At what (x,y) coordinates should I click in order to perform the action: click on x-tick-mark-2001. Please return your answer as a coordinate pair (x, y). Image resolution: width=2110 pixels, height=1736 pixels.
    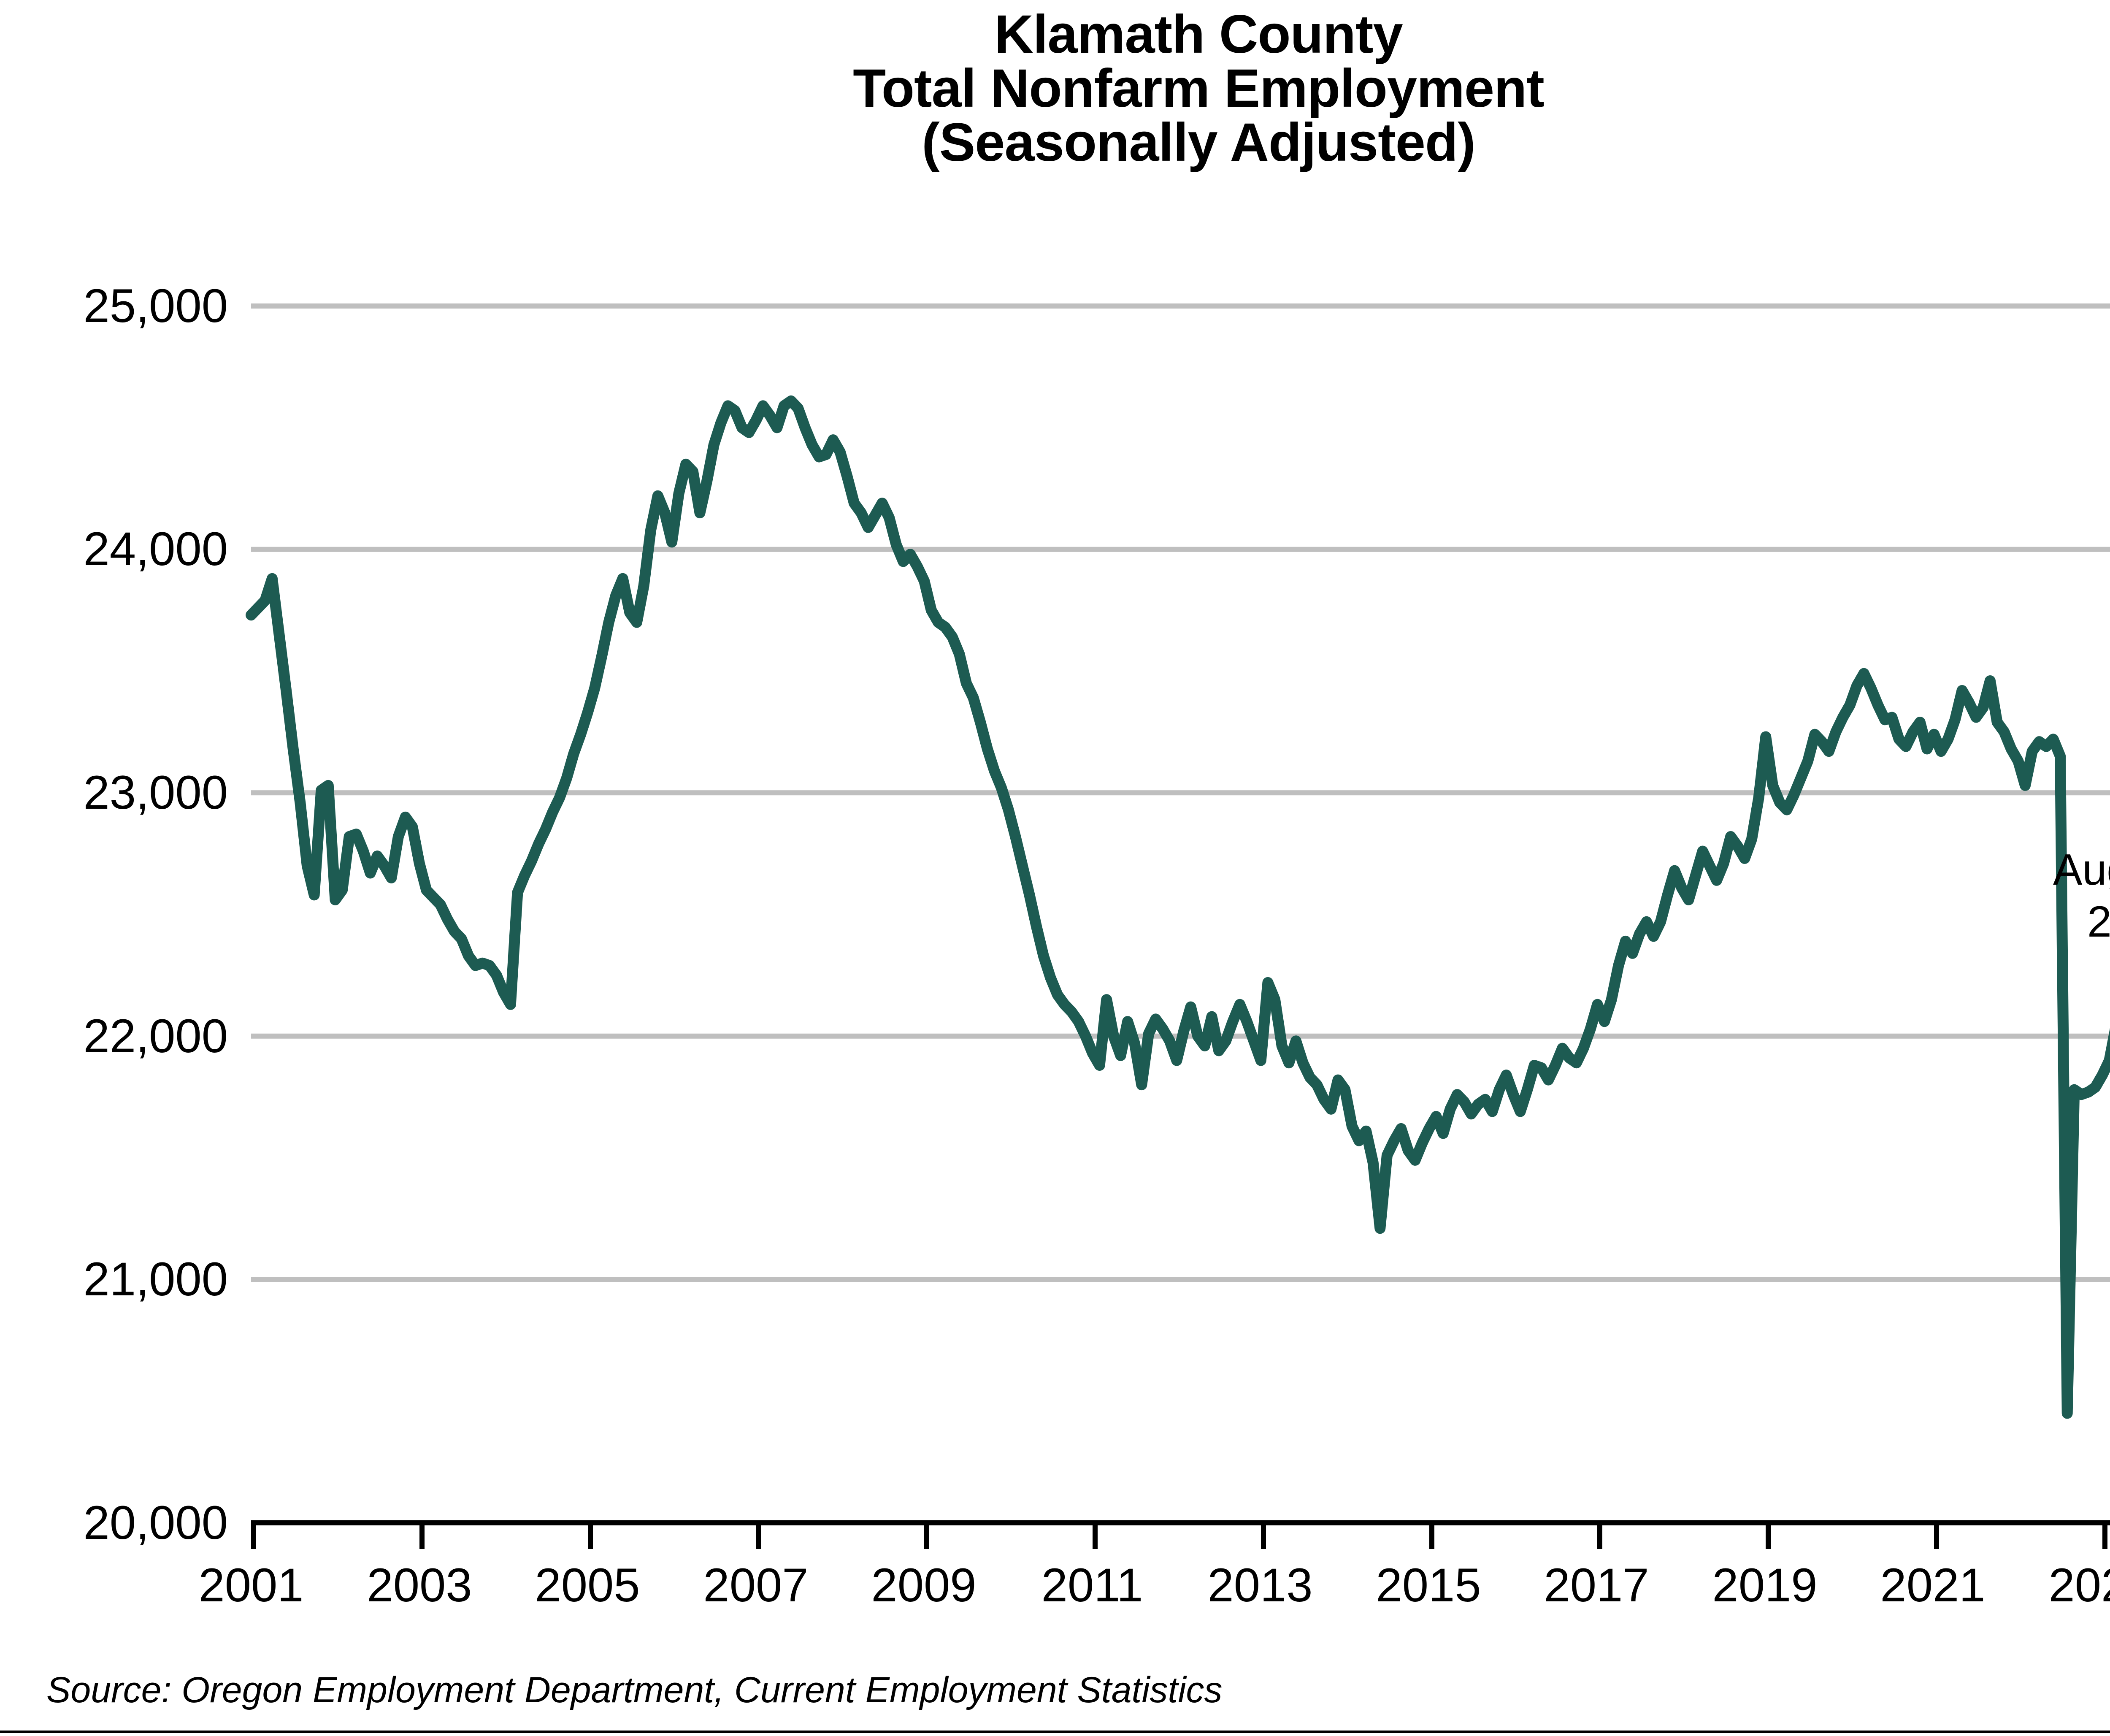
    Looking at the image, I should click on (253, 1537).